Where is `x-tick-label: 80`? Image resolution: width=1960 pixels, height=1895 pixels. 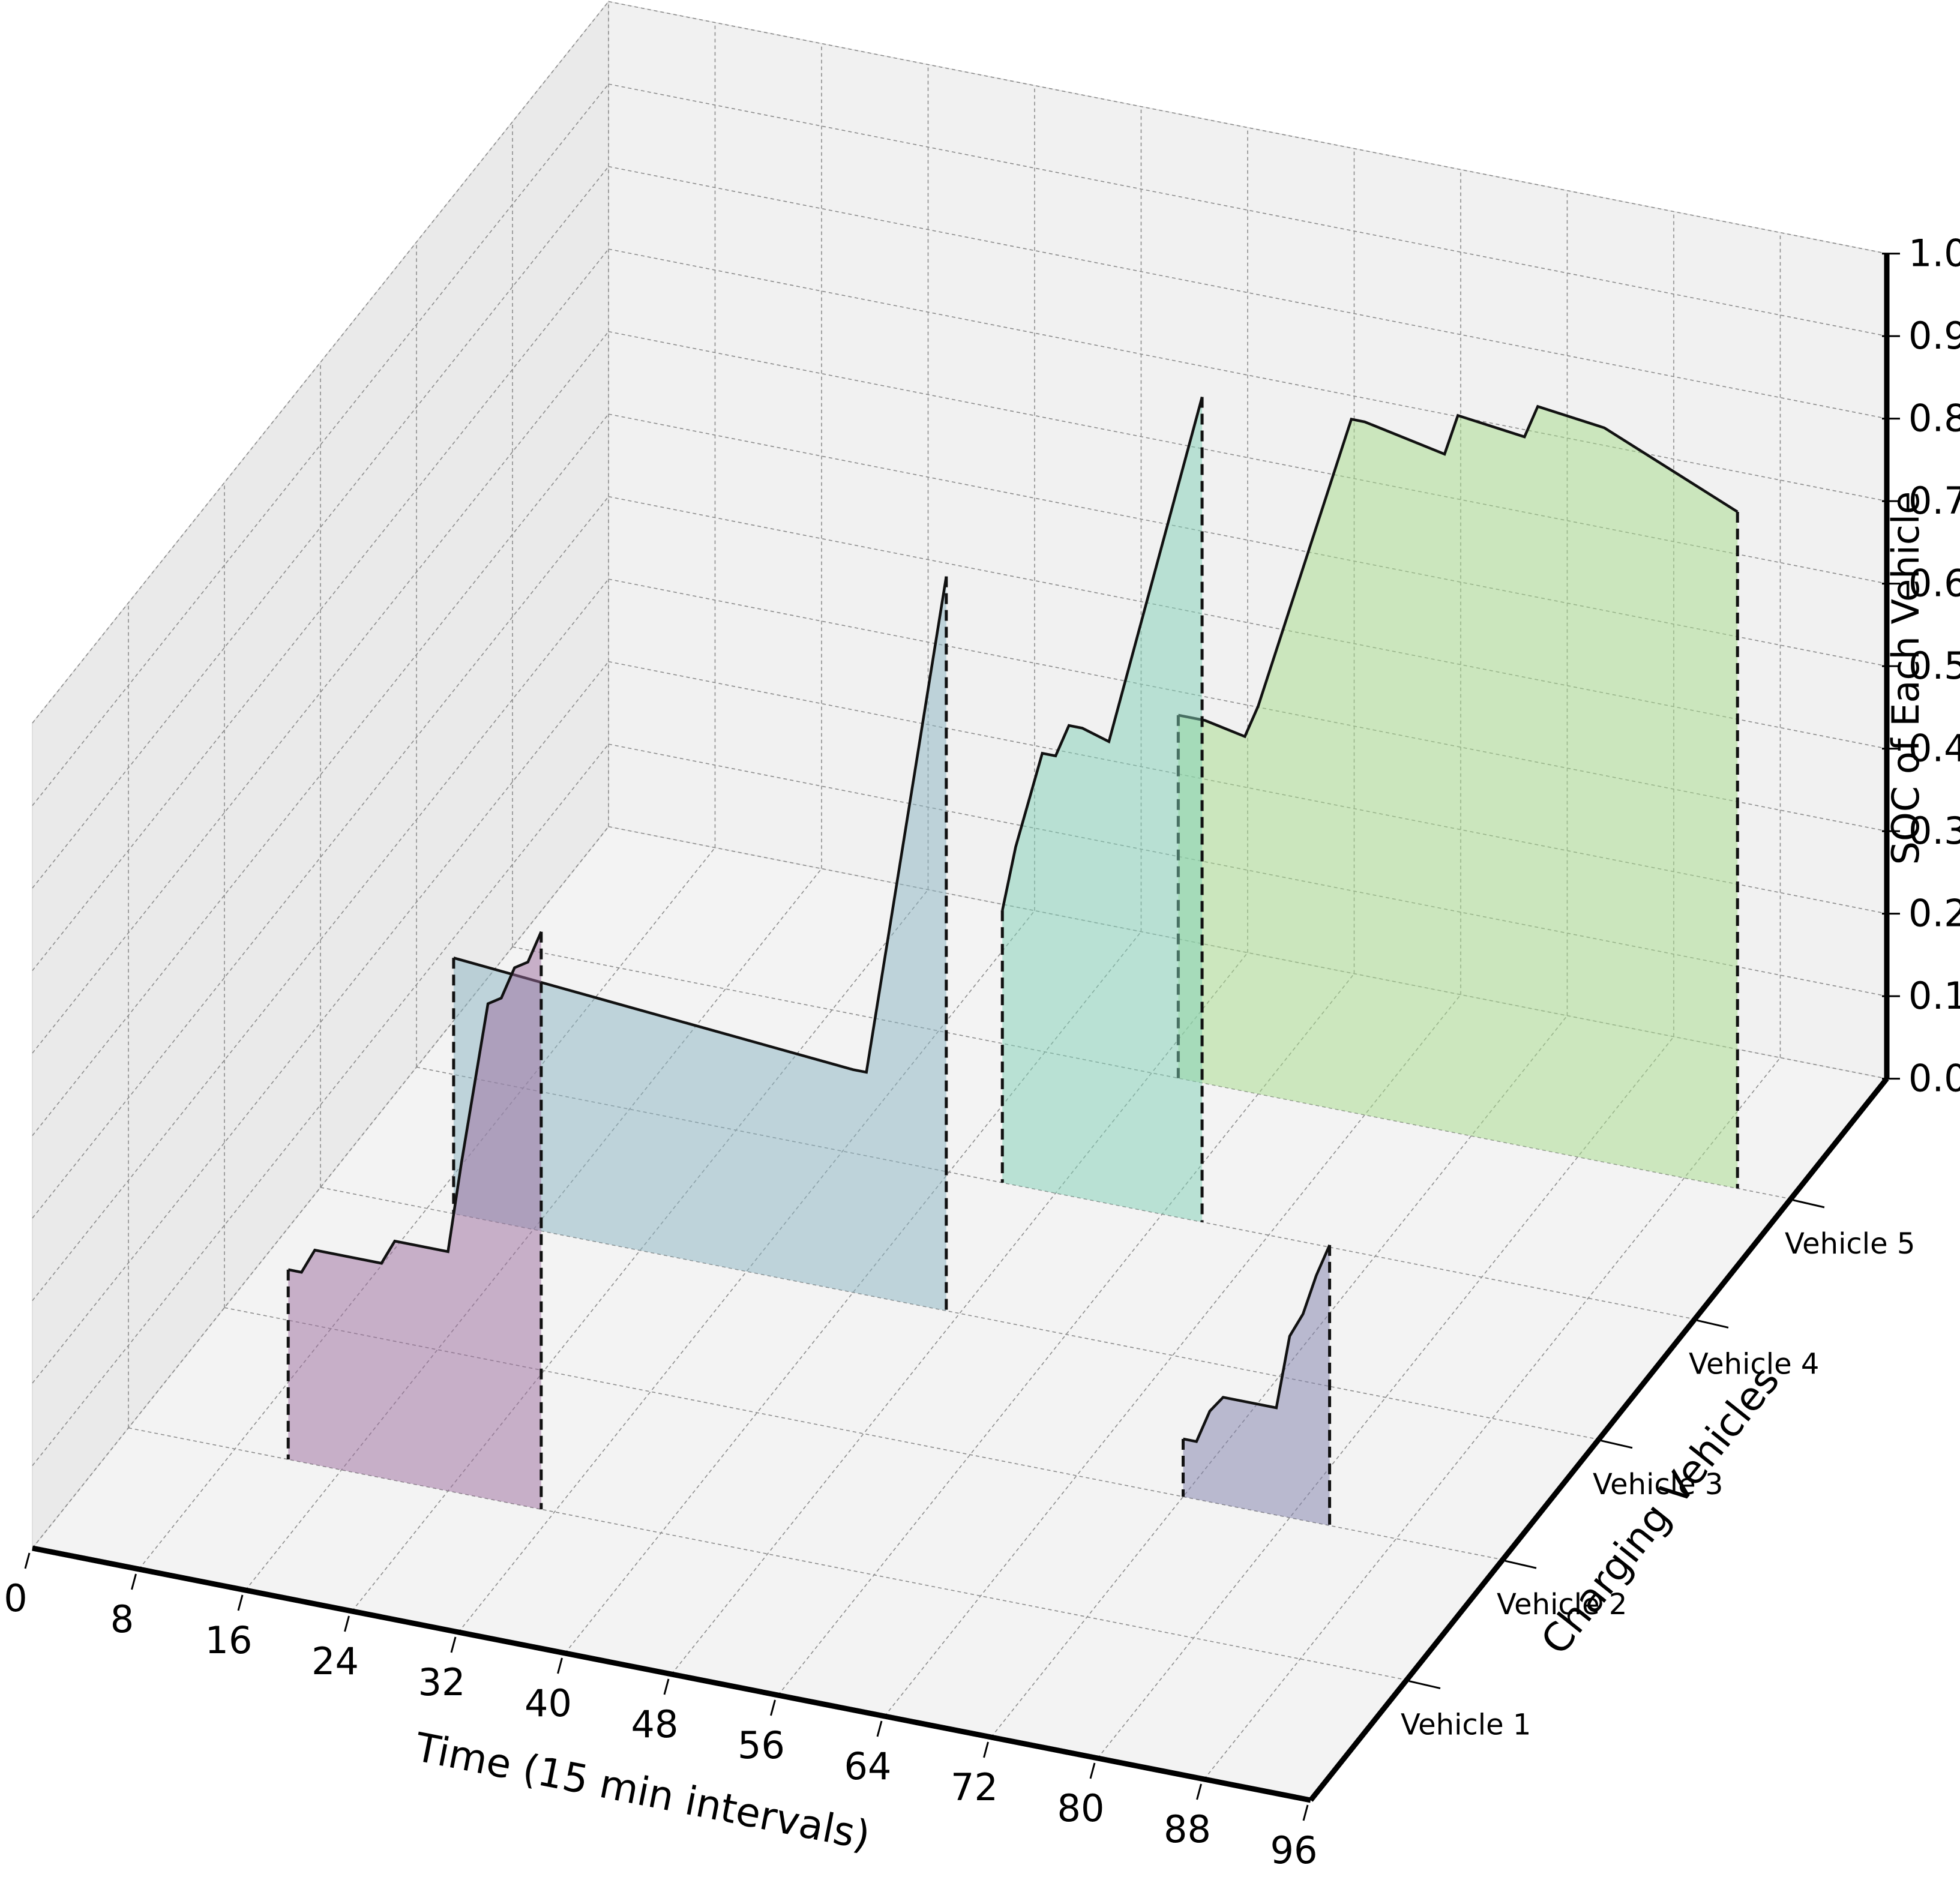 x-tick-label: 80 is located at coordinates (1081, 1808).